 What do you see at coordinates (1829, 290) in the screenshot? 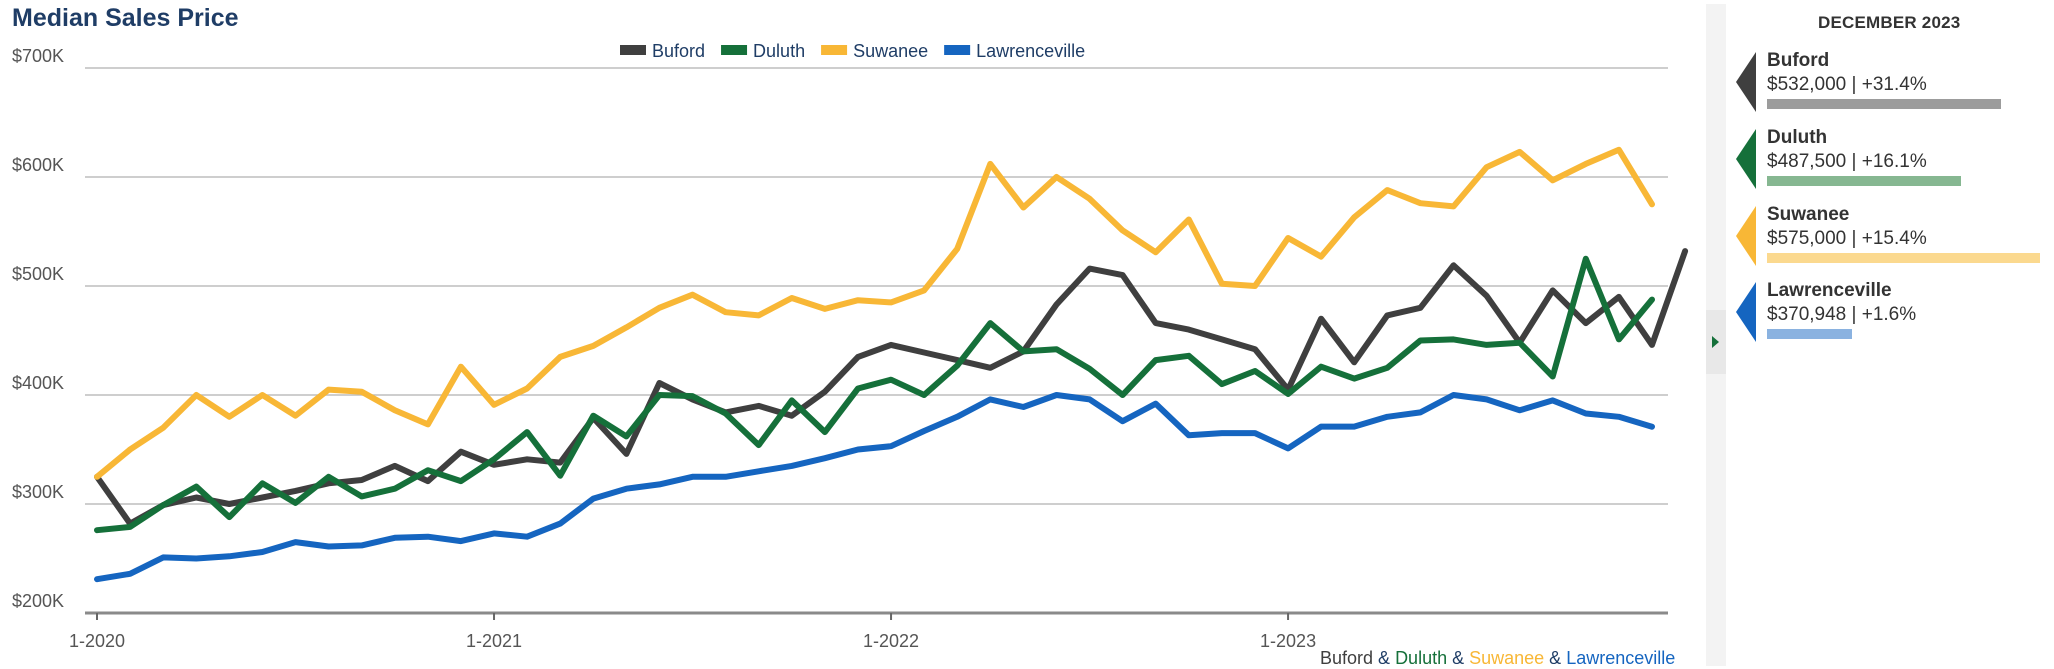
I see `summary-item-name: Lawrenceville` at bounding box center [1829, 290].